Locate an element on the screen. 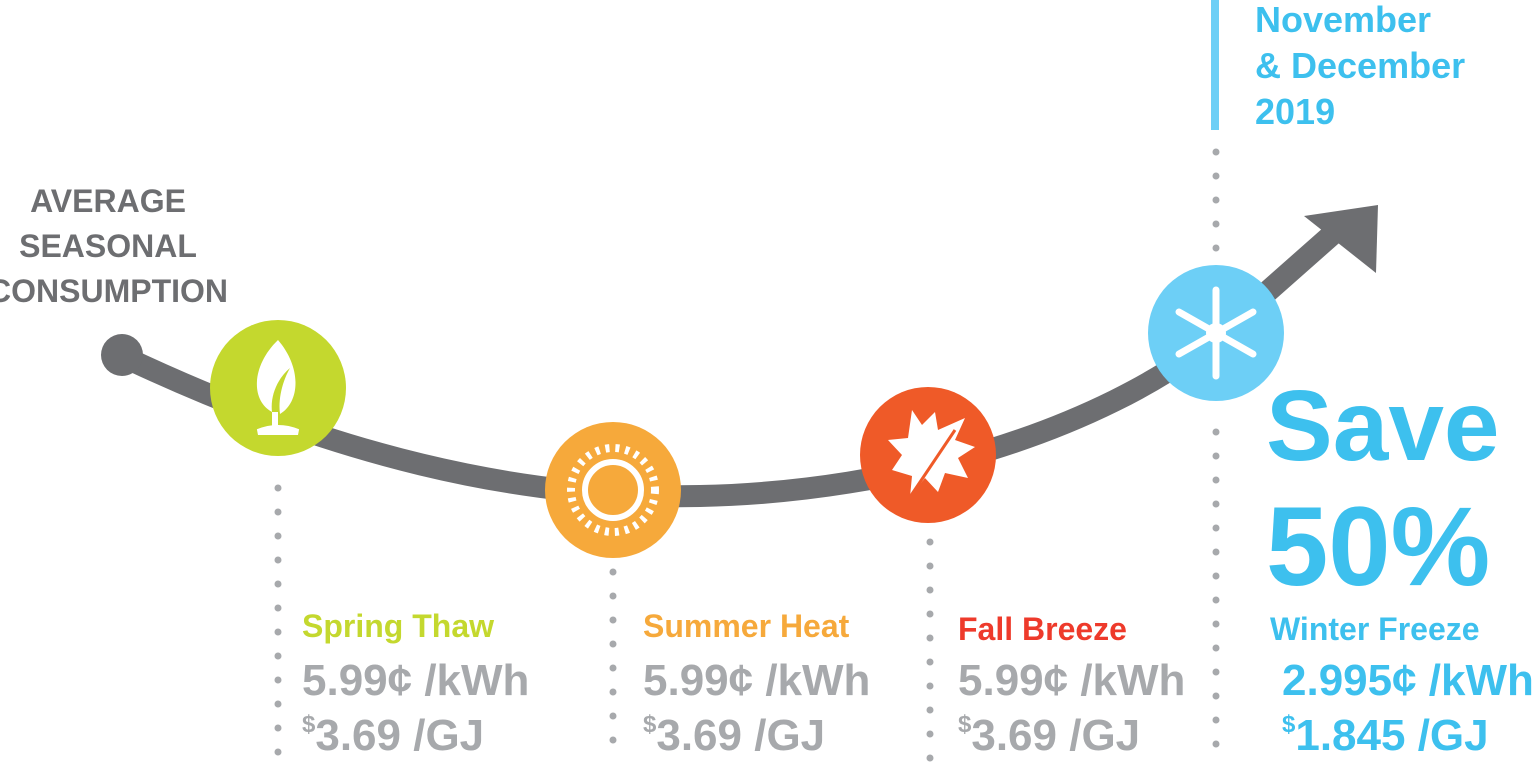  electricity-rate: 2.995¢ /kWh is located at coordinates (1408, 680).